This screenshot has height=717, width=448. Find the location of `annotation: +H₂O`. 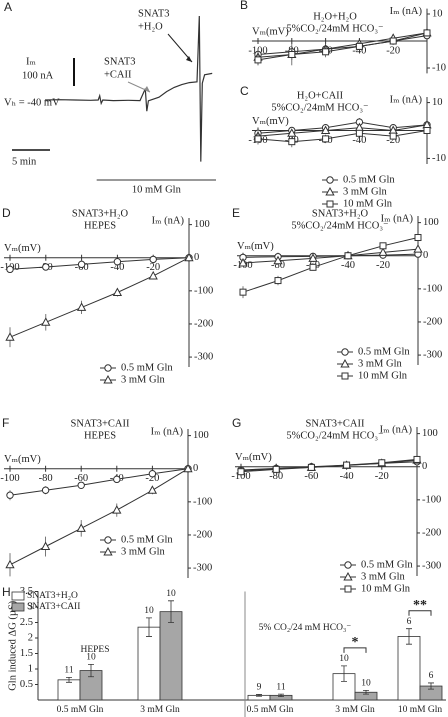

annotation: +H₂O is located at coordinates (150, 26).